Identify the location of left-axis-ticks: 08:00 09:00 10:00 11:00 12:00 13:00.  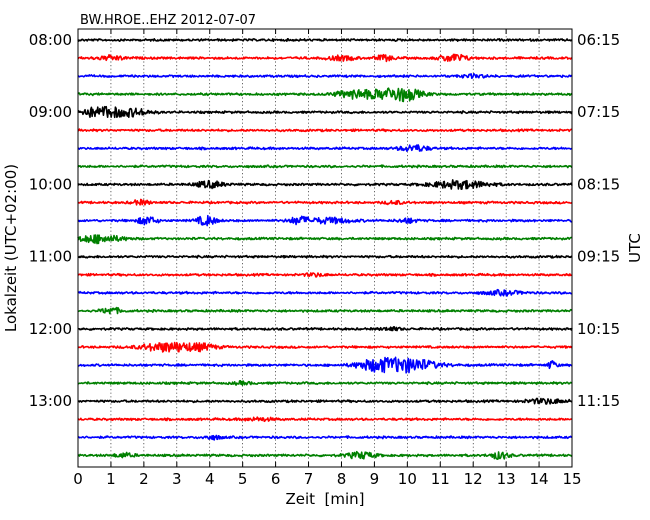
(56, 220).